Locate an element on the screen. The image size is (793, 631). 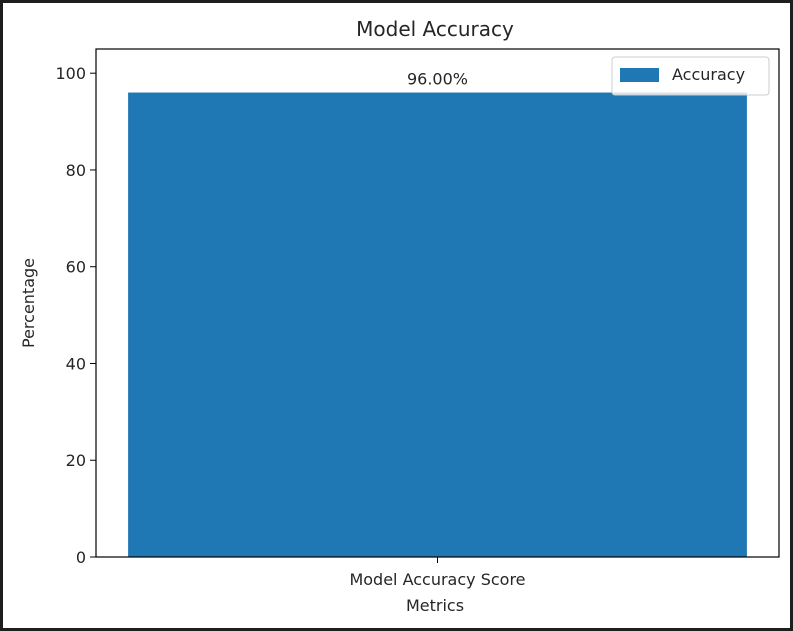
y-tick-label: 100 is located at coordinates (70, 73).